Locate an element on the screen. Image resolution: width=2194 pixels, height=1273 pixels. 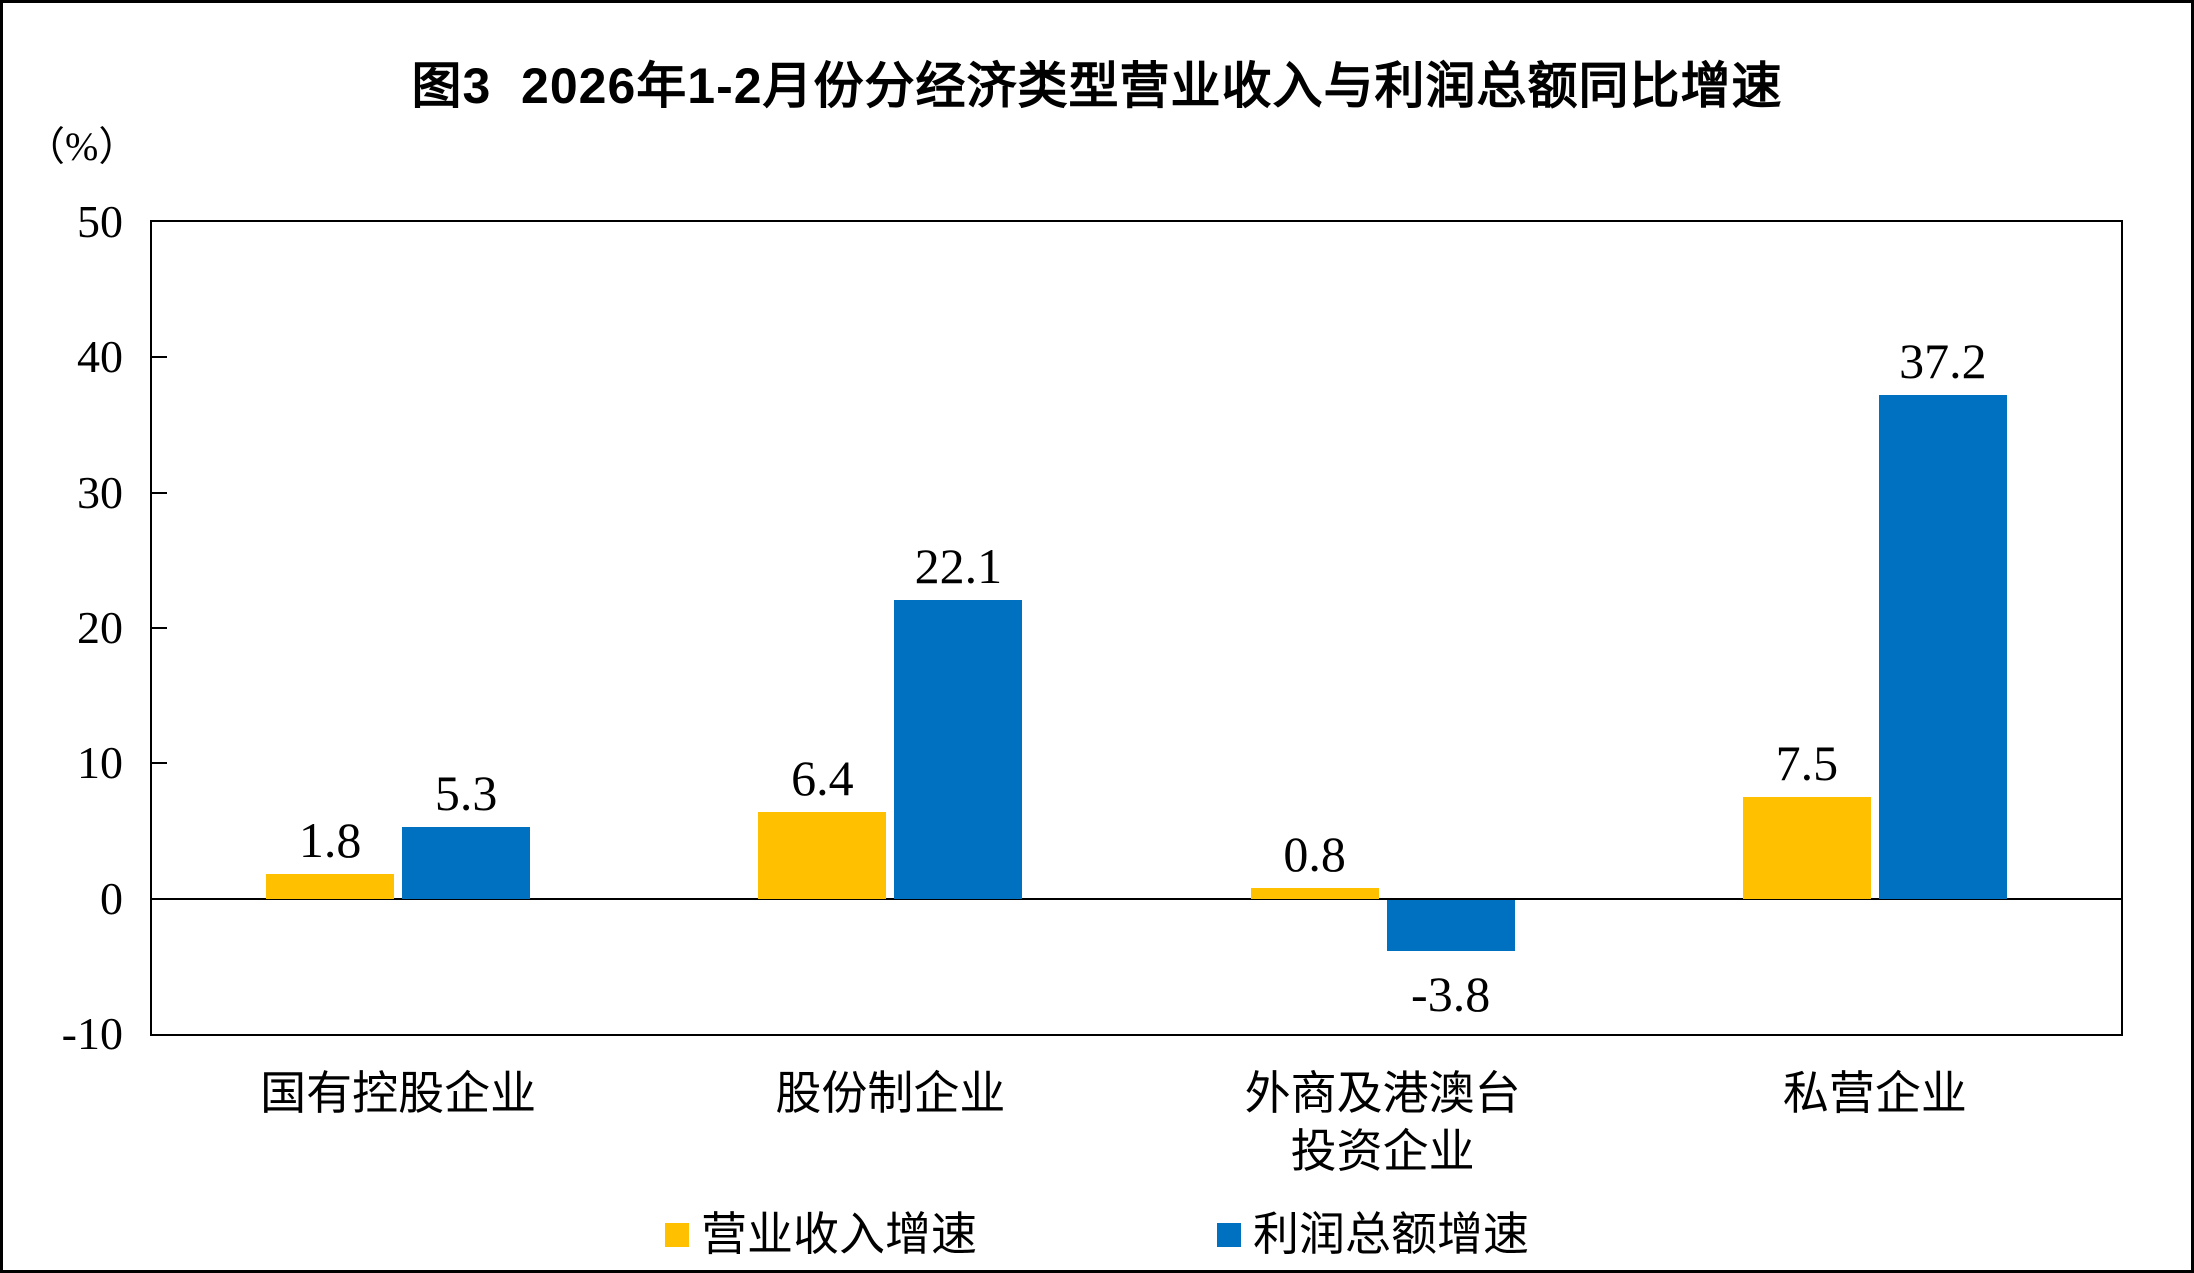
bar-value-label: -3.8 is located at coordinates (1451, 994).